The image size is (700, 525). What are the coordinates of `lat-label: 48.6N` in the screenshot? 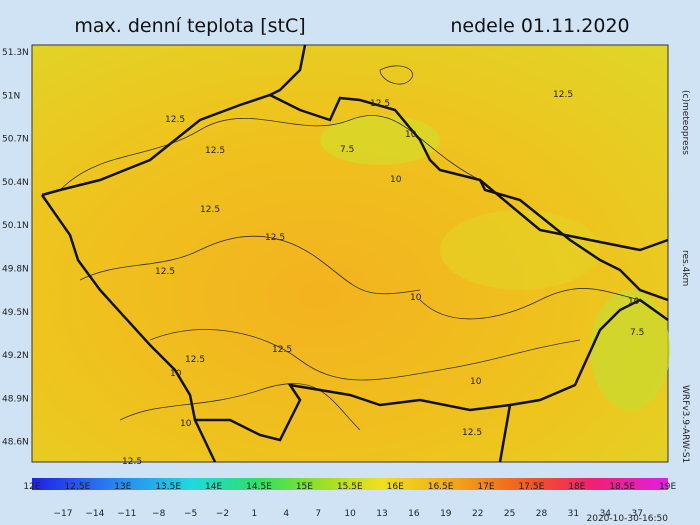 It's located at (15, 443).